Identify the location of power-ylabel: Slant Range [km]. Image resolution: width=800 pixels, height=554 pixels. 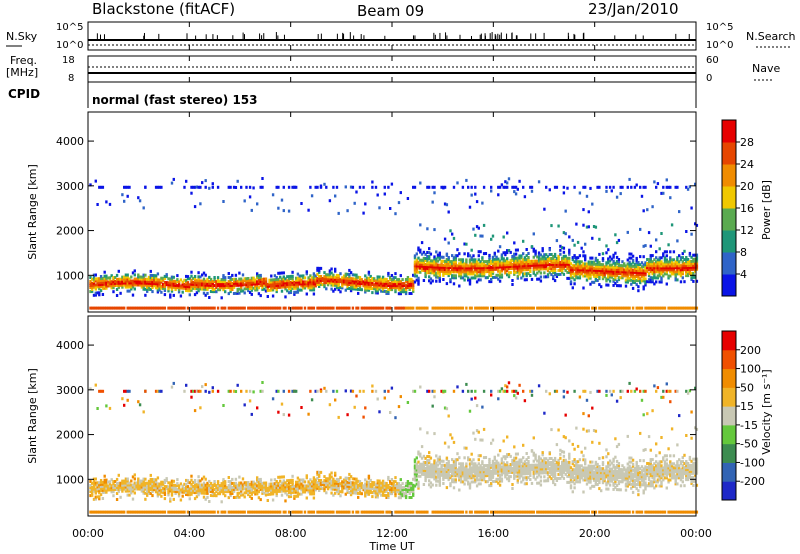
(32, 212).